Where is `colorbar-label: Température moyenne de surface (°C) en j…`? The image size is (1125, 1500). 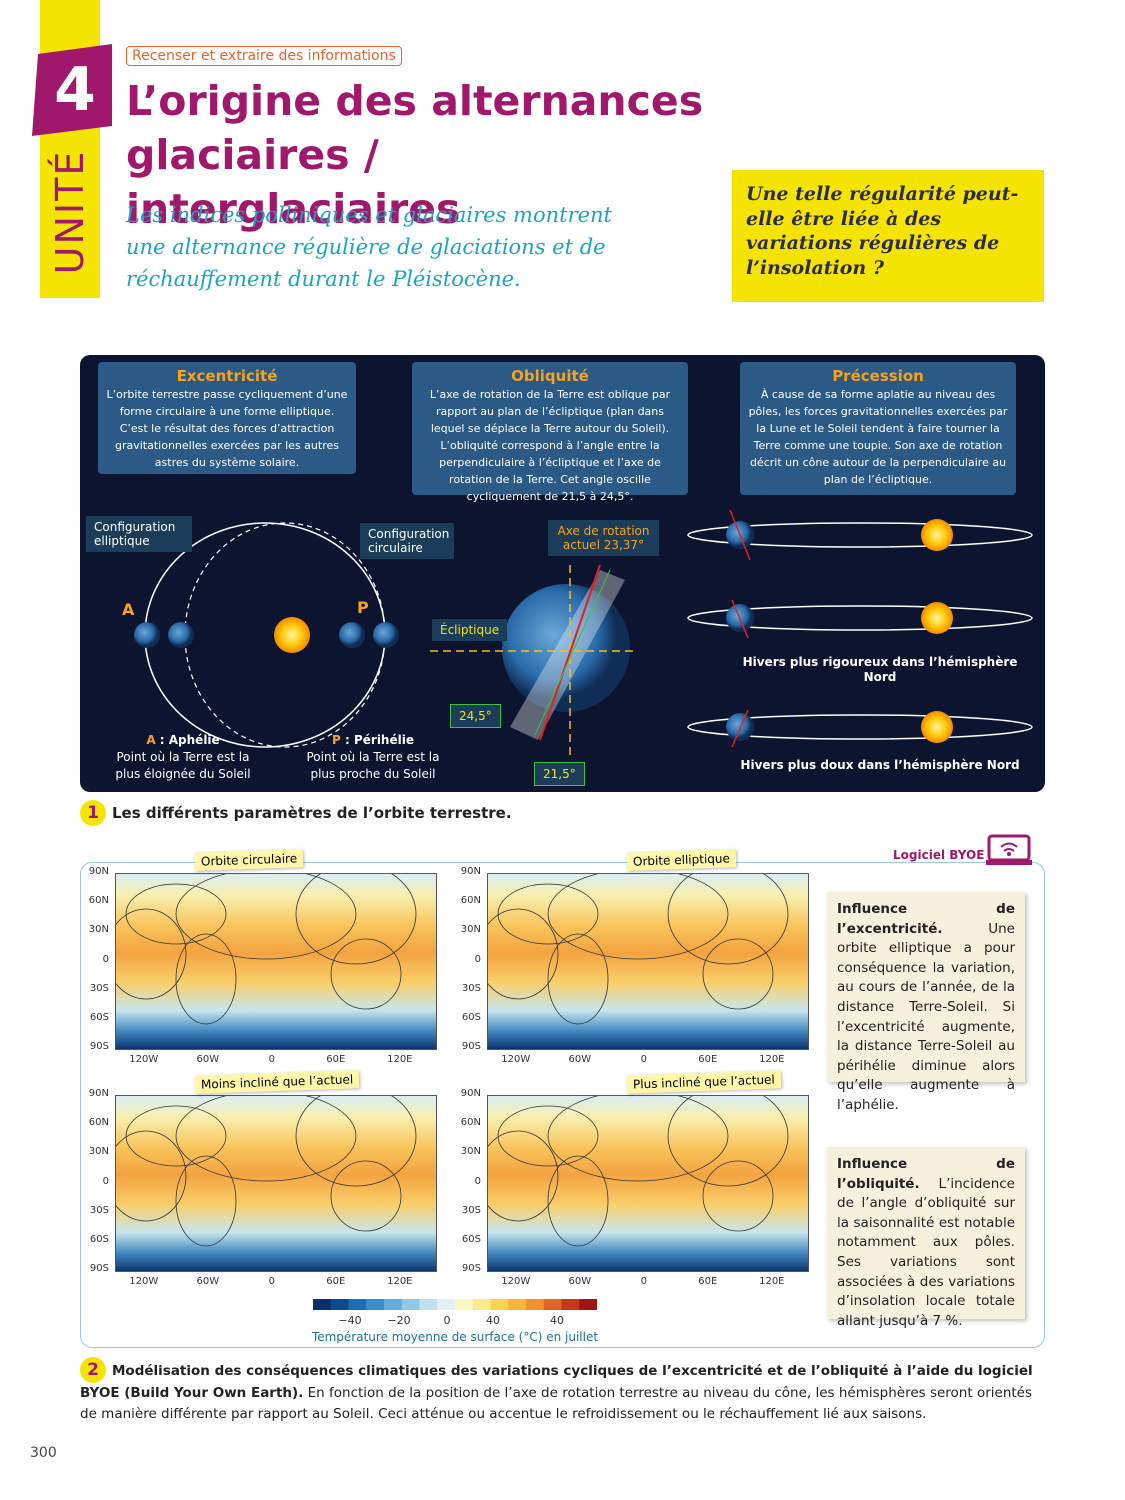 colorbar-label: Température moyenne de surface (°C) en j… is located at coordinates (455, 1337).